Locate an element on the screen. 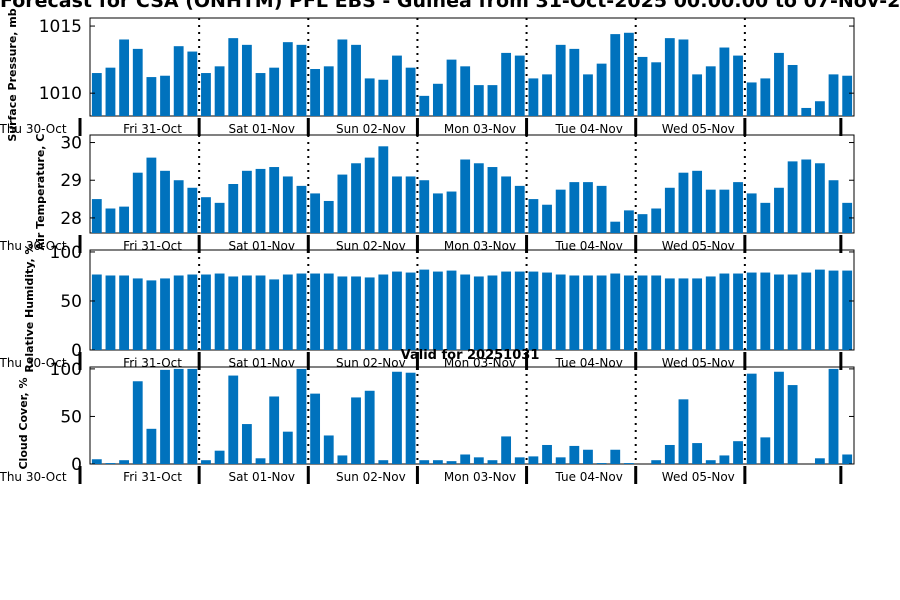 Image resolution: width=900 pixels, height=600 pixels. ytick-label-1-2: 30 is located at coordinates (71, 144).